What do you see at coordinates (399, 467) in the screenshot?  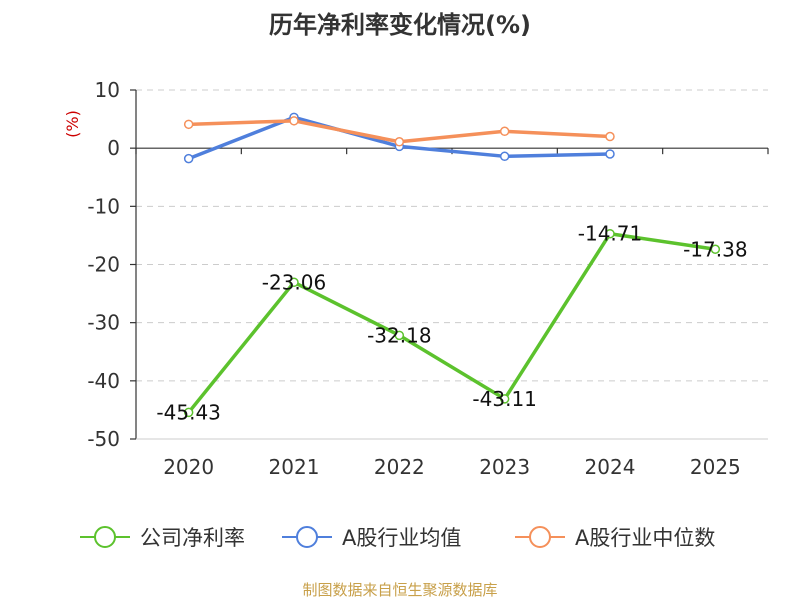 I see `x-tick-label: 2022` at bounding box center [399, 467].